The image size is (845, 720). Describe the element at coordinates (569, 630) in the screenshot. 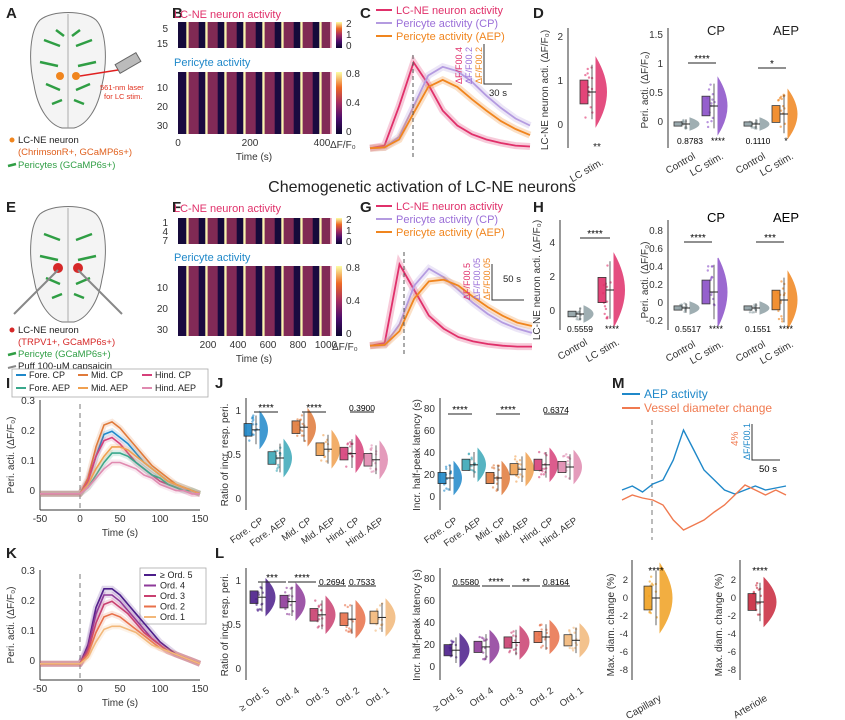

I see `l2-4-point` at that location.